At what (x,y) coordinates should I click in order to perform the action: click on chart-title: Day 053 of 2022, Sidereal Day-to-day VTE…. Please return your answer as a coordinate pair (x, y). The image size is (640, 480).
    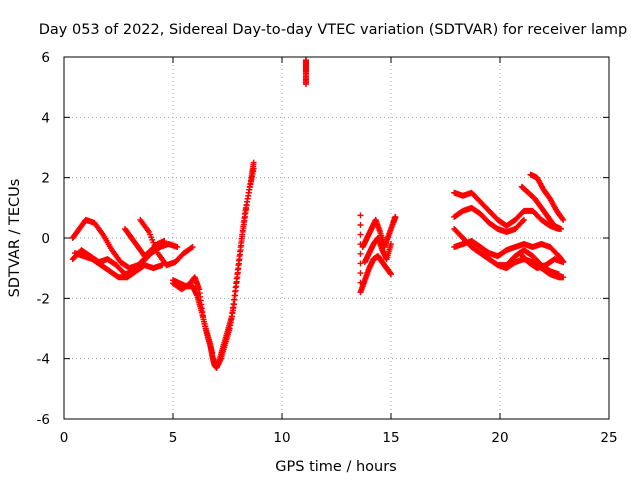
    Looking at the image, I should click on (333, 30).